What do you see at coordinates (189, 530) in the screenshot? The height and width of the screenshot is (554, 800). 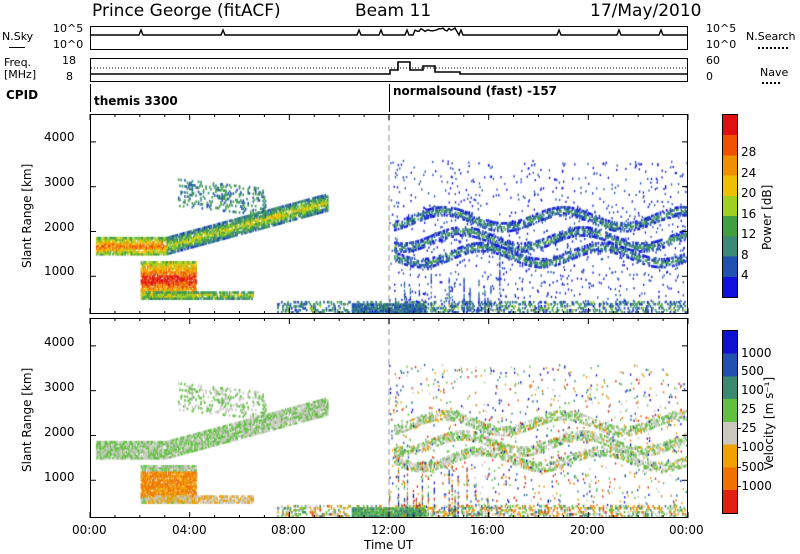 I see `x-tick: 04:00` at bounding box center [189, 530].